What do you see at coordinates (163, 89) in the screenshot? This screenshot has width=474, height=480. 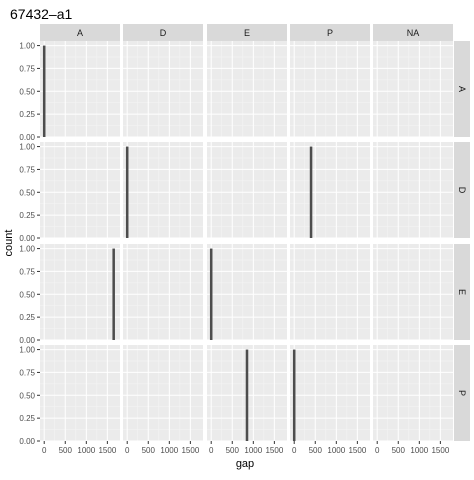 I see `panel-a-d` at bounding box center [163, 89].